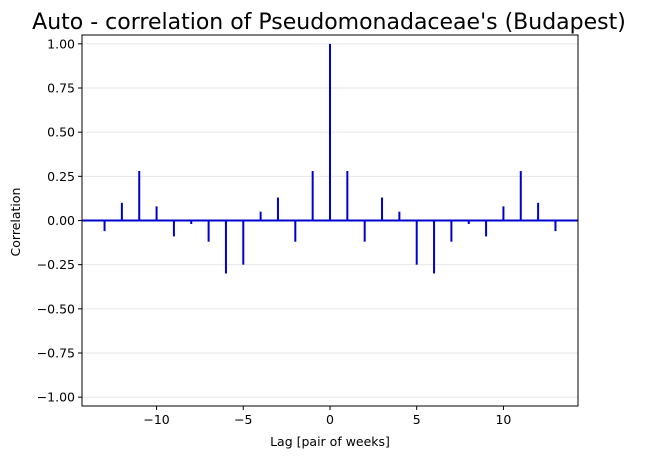 Image resolution: width=657 pixels, height=459 pixels. I want to click on x-tick-label: 0, so click(330, 419).